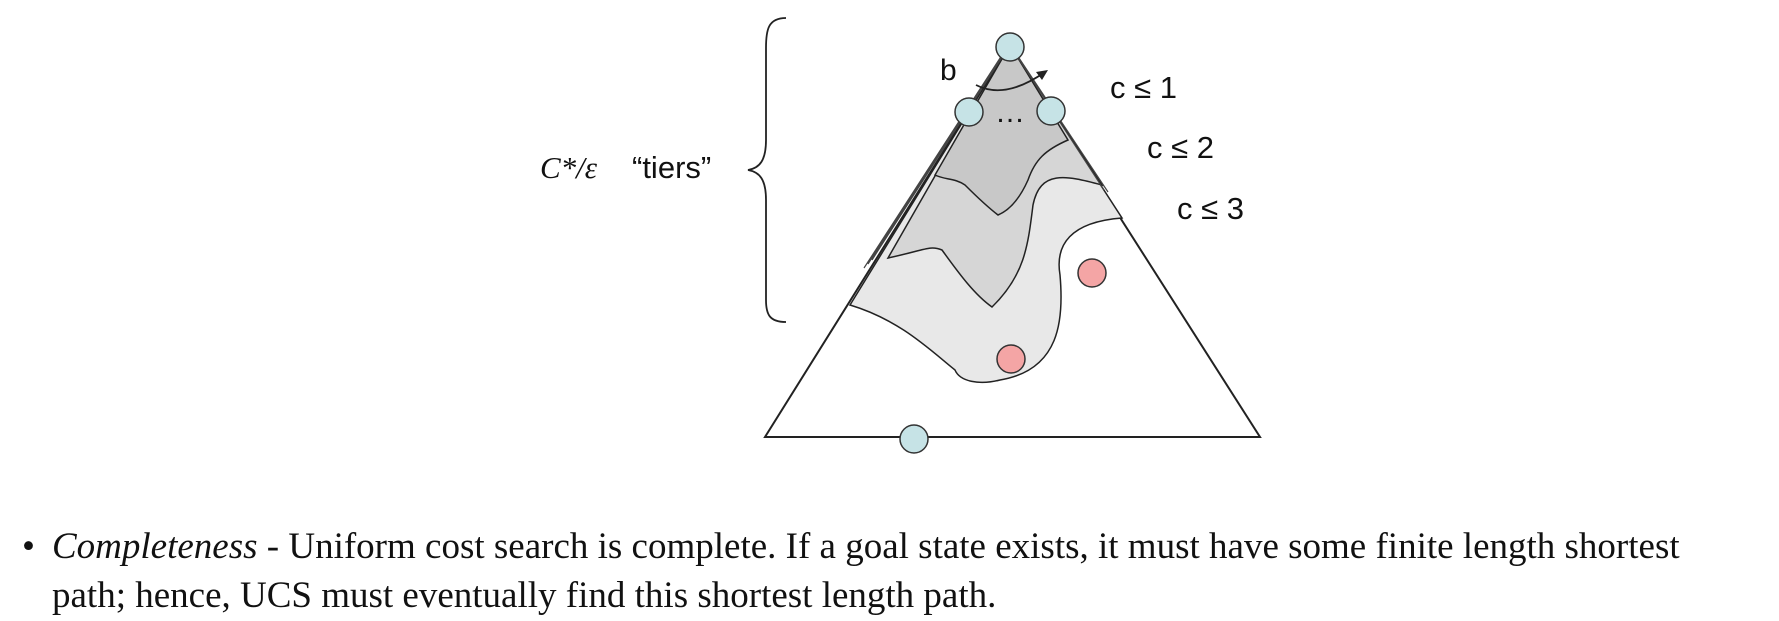  Describe the element at coordinates (1001, 129) in the screenshot. I see `tier-1-region` at that location.